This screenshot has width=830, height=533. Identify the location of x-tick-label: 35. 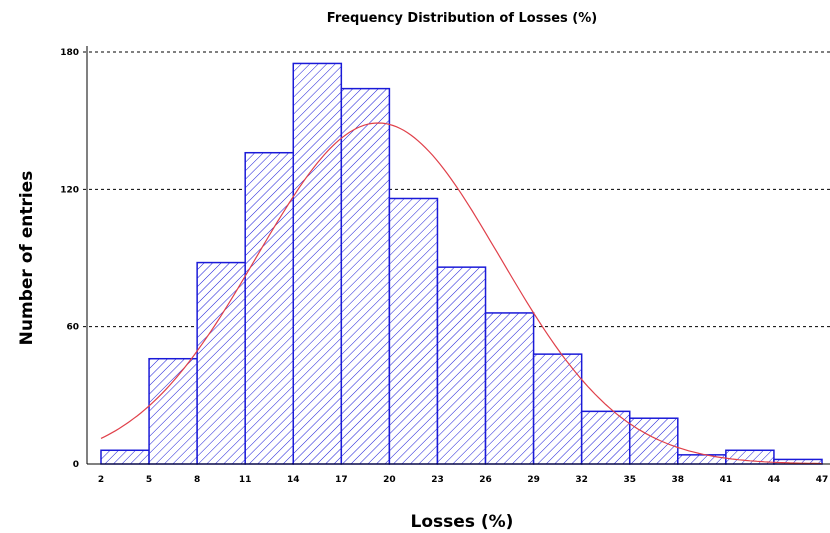
(629, 480).